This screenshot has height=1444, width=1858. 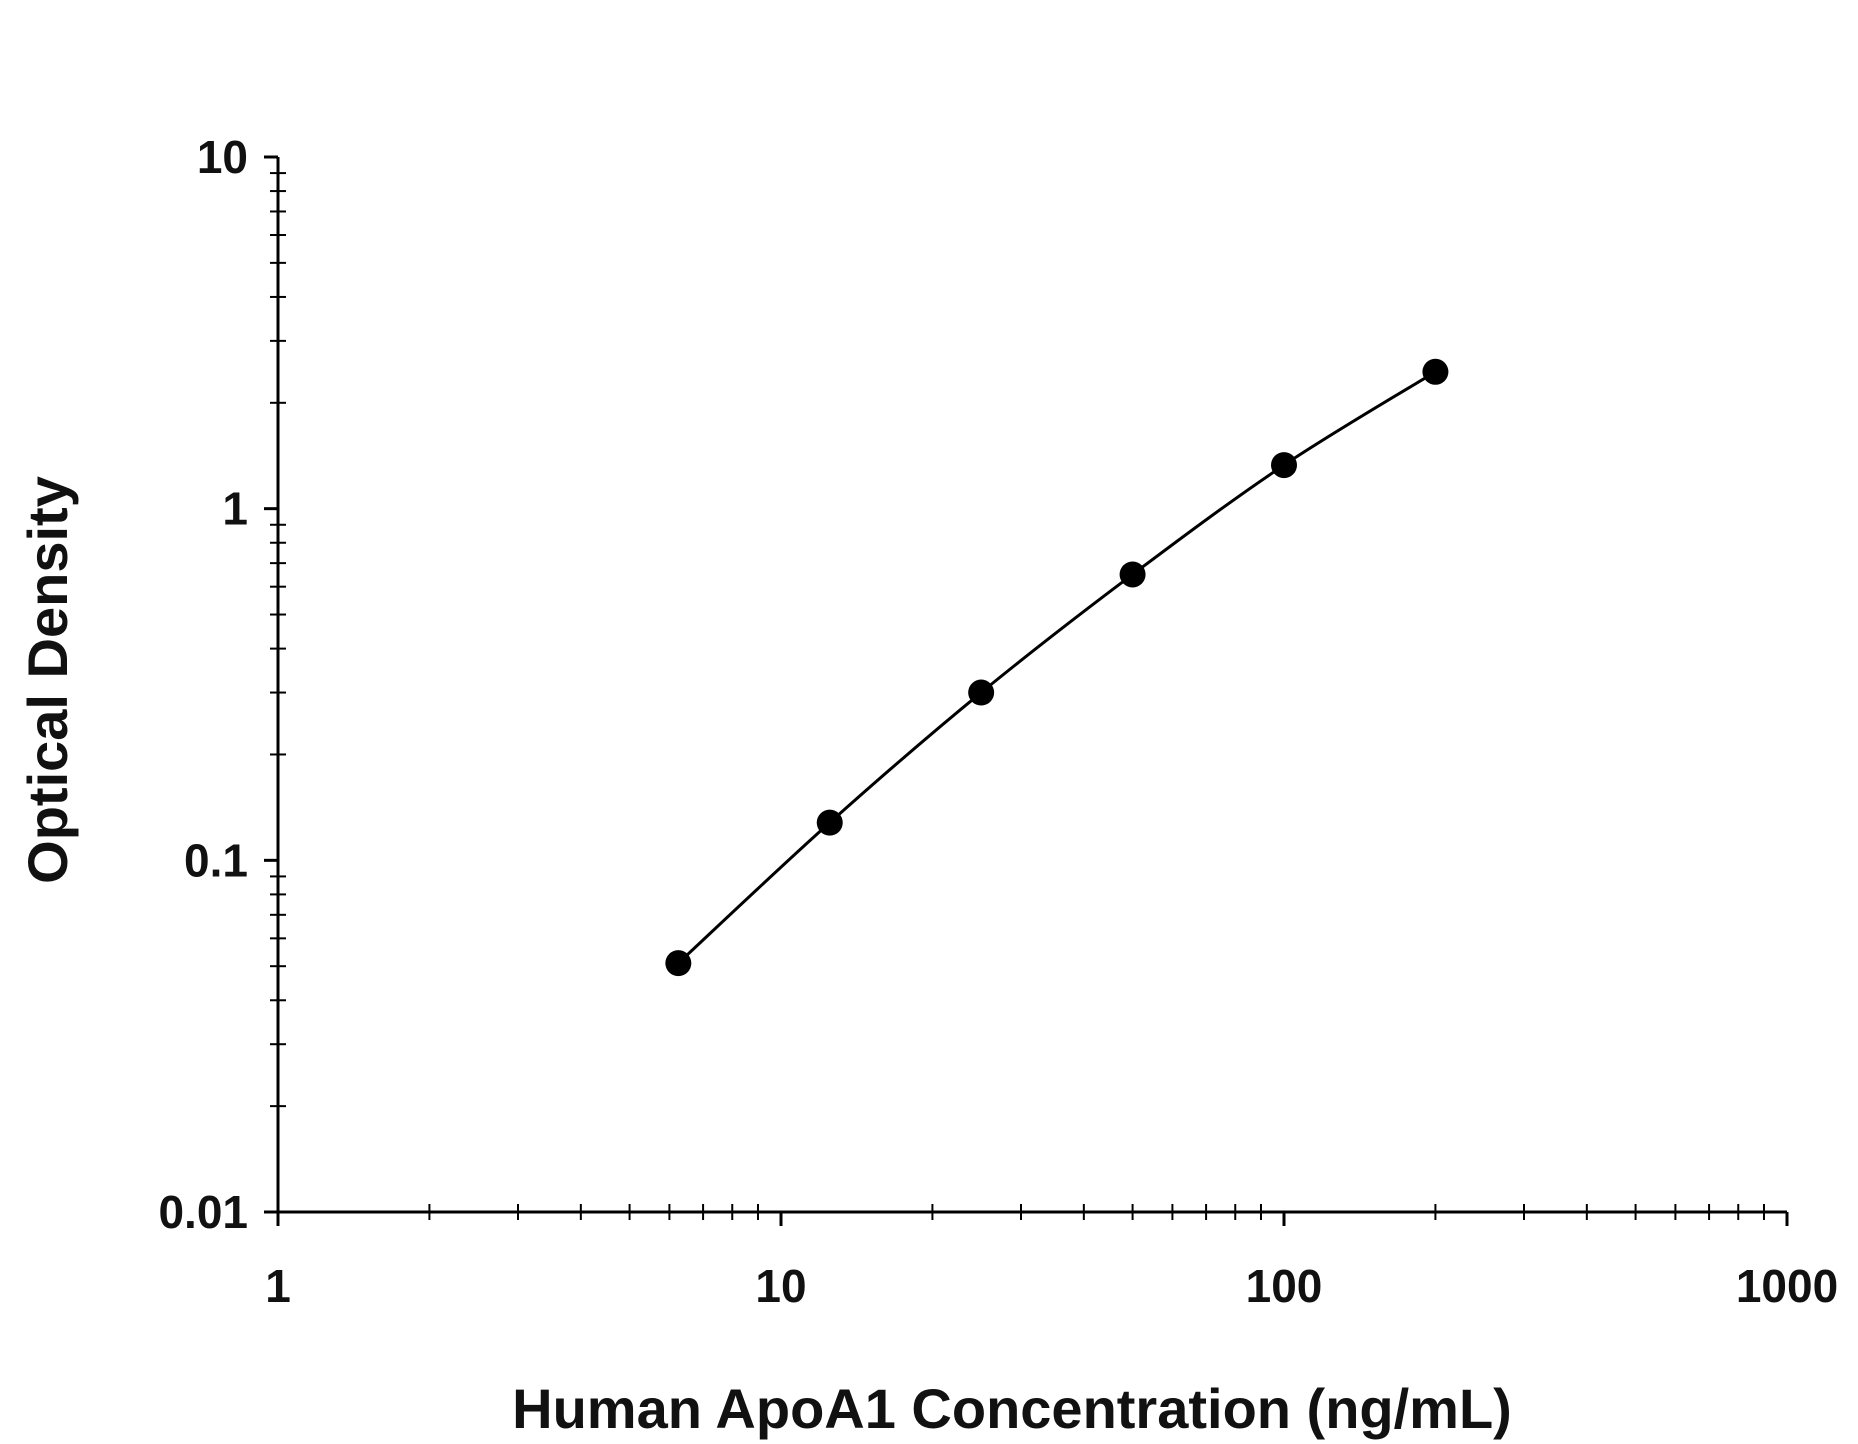 I want to click on x-tick-label: 10, so click(x=780, y=1286).